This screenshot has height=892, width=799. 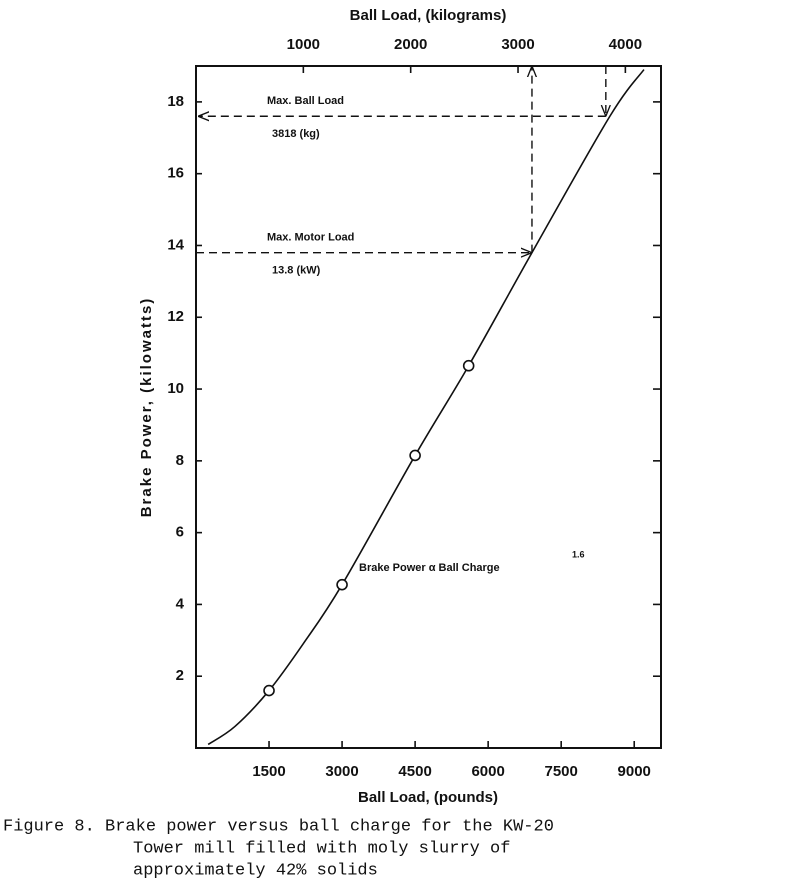 I want to click on x-tick-label: 6000, so click(x=487, y=771).